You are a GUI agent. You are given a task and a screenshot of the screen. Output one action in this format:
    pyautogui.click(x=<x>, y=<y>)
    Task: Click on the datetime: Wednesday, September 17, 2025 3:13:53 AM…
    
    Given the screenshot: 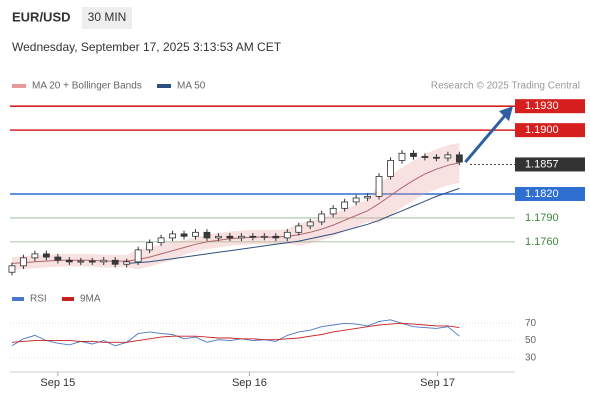 What is the action you would take?
    pyautogui.click(x=147, y=47)
    